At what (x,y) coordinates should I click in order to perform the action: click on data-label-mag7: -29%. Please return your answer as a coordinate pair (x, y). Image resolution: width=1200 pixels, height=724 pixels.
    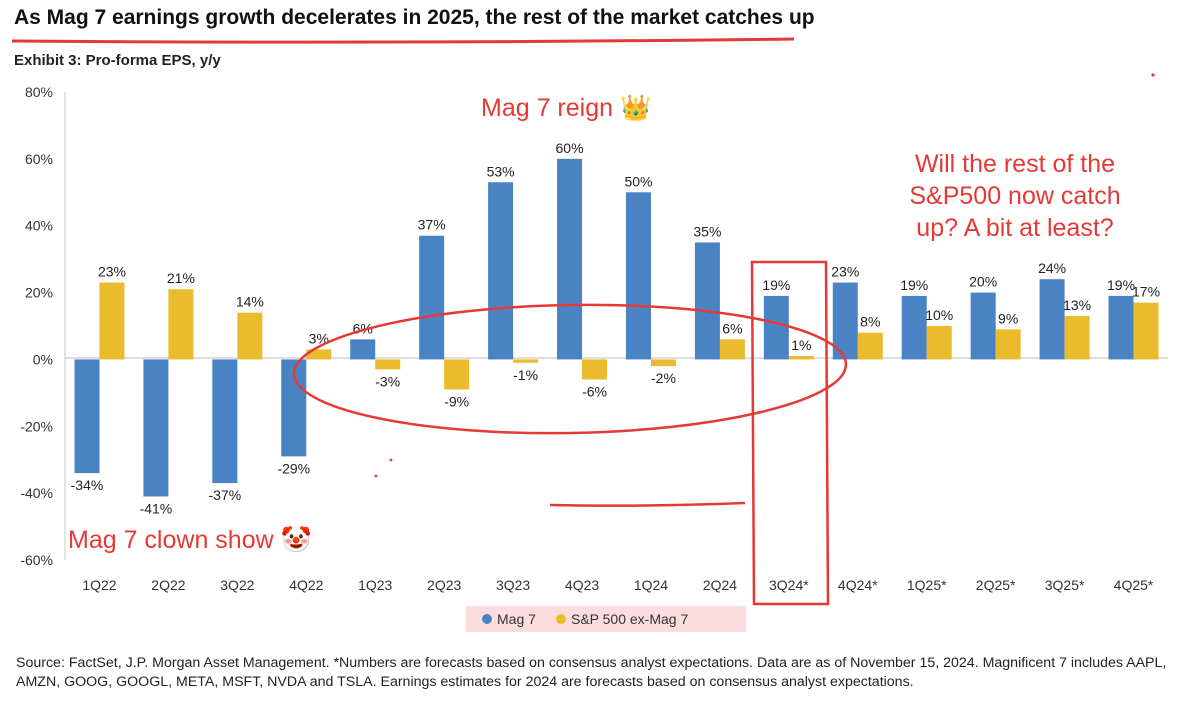
    Looking at the image, I should click on (293, 468).